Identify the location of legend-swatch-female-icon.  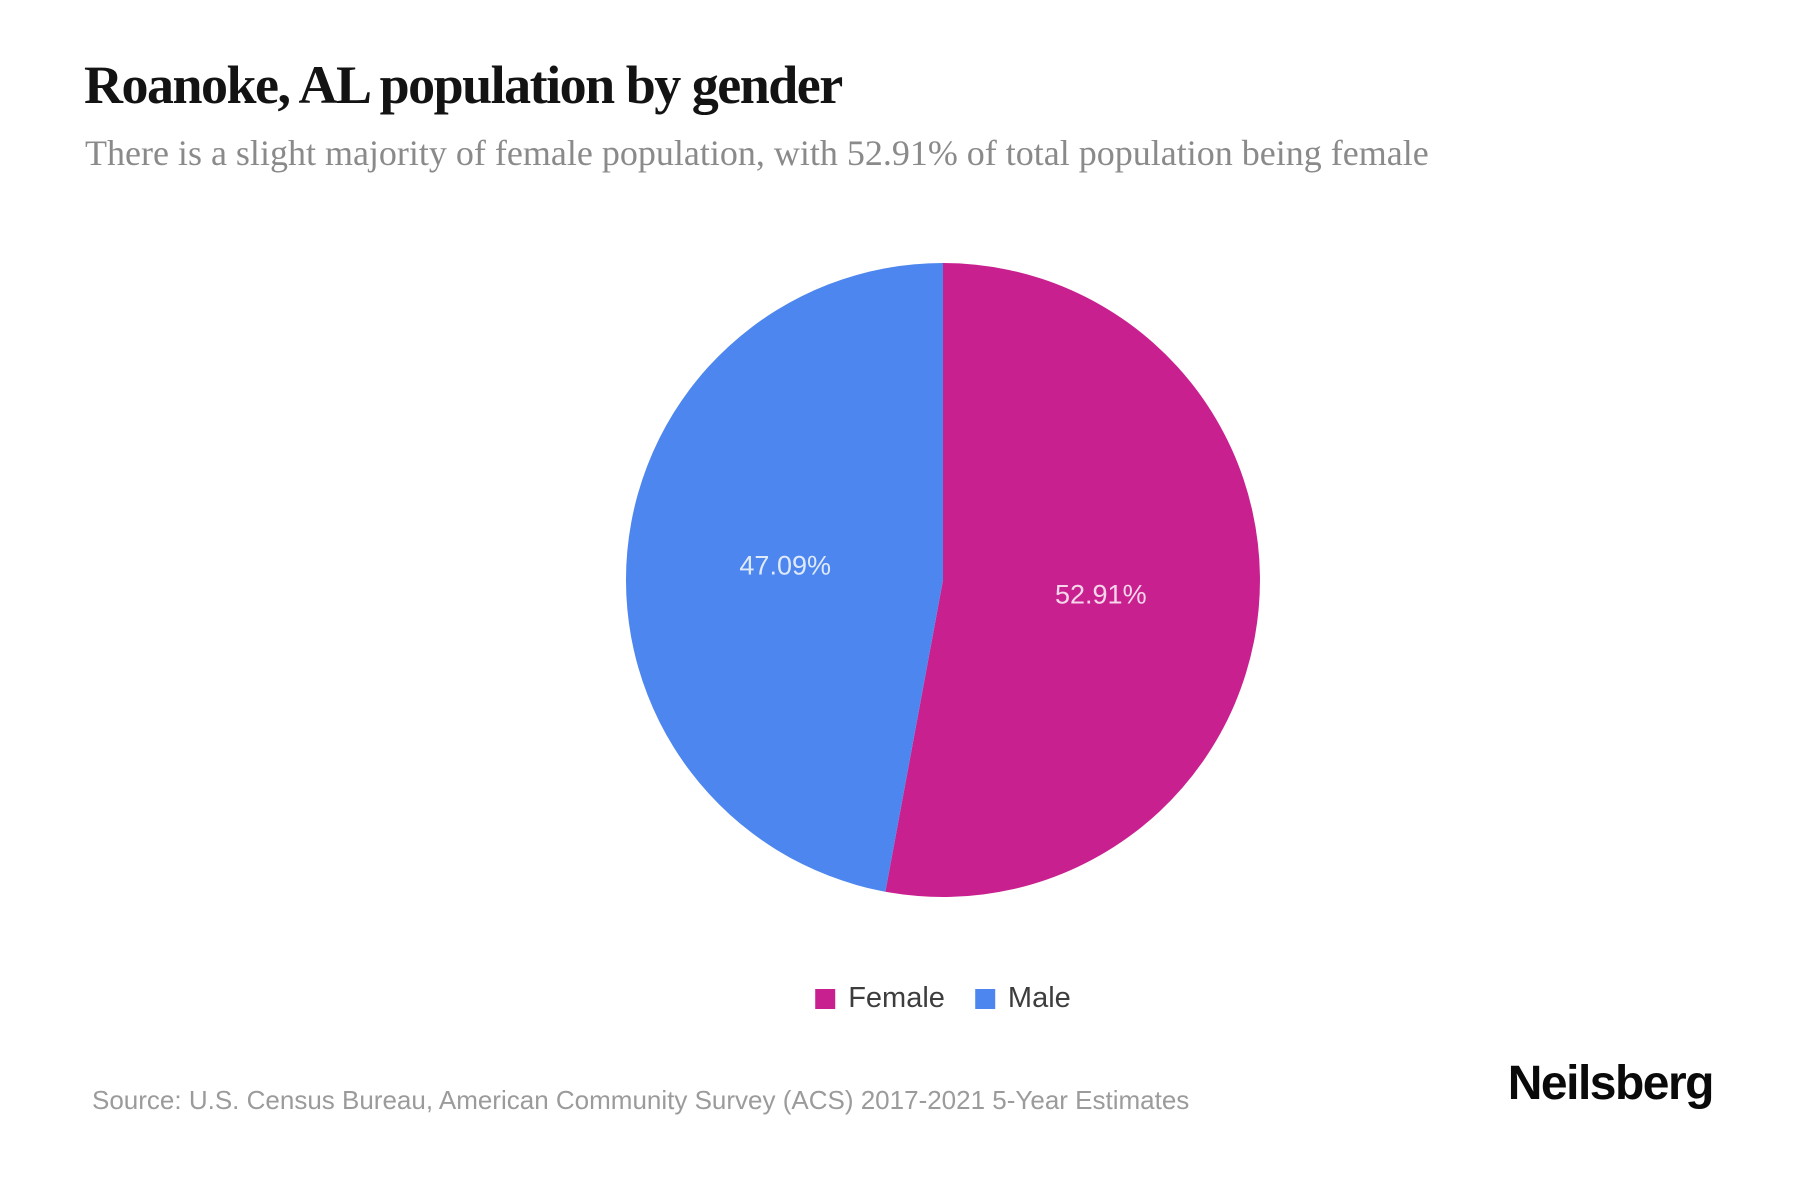
(825, 998).